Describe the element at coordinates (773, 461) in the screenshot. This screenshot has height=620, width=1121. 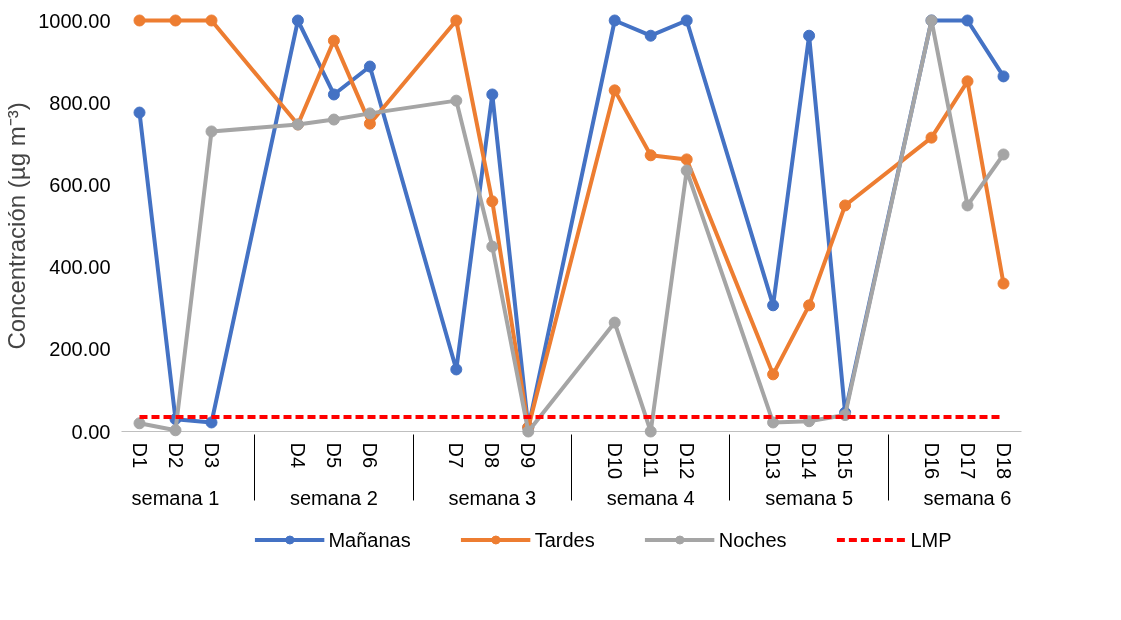
I see `x-tick-label: D13` at that location.